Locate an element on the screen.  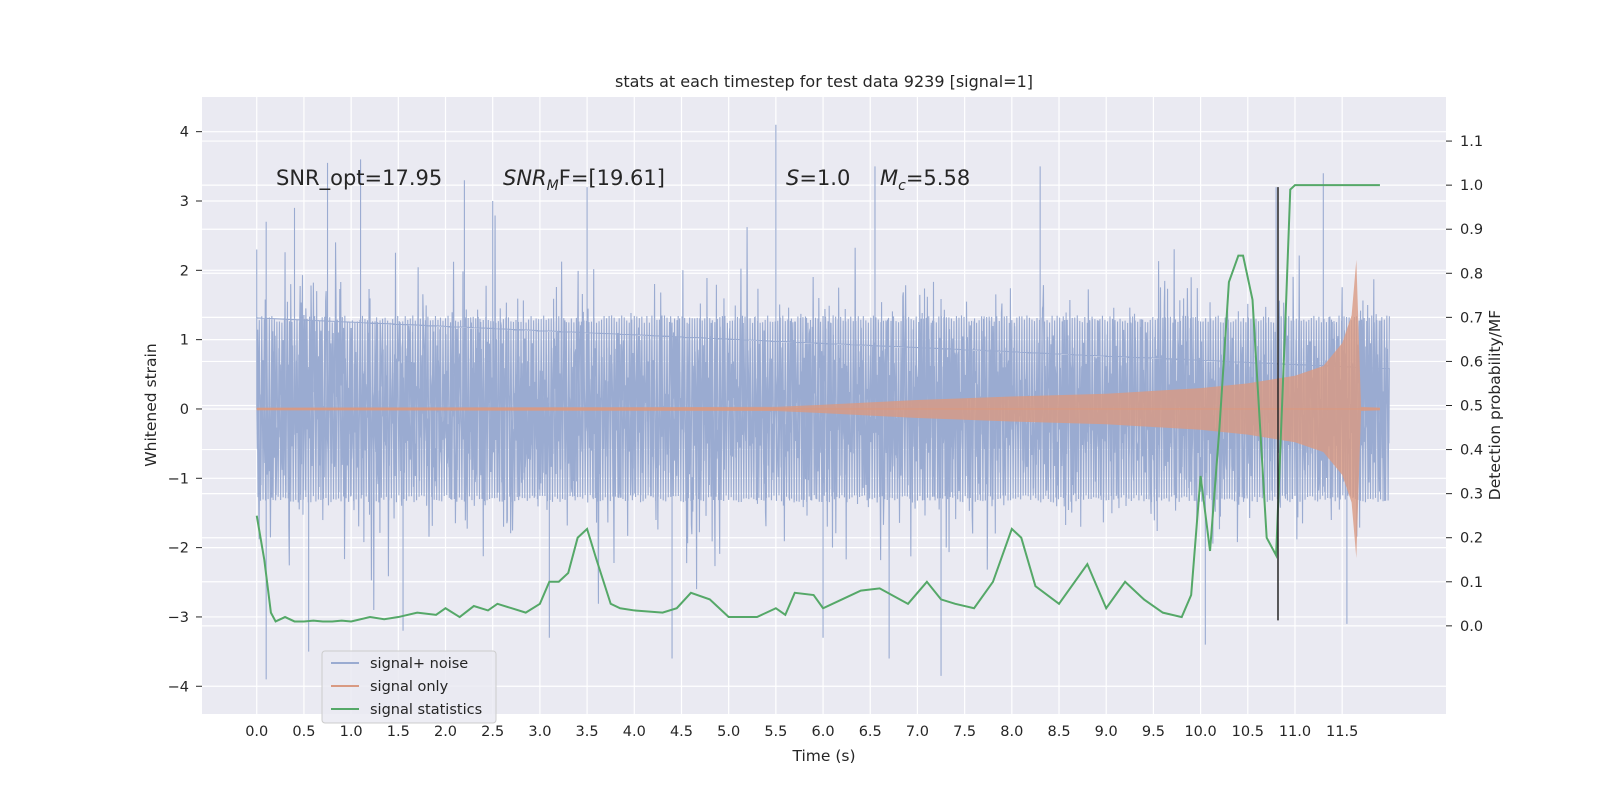
y-right-tick-label: 0.4 is located at coordinates (1471, 451).